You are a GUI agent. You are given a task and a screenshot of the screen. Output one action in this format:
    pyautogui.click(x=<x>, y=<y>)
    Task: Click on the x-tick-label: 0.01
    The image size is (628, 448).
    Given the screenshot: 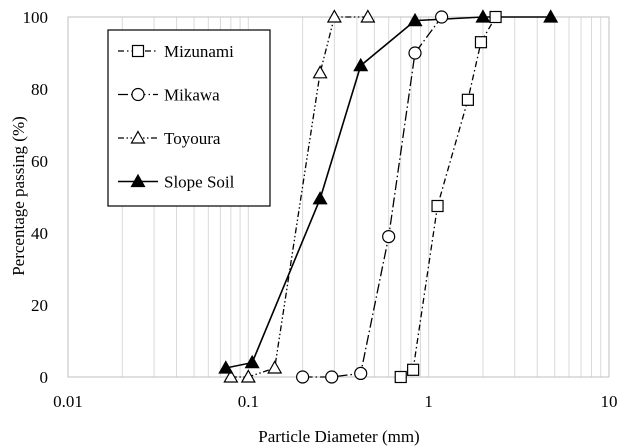 What is the action you would take?
    pyautogui.click(x=68, y=401)
    